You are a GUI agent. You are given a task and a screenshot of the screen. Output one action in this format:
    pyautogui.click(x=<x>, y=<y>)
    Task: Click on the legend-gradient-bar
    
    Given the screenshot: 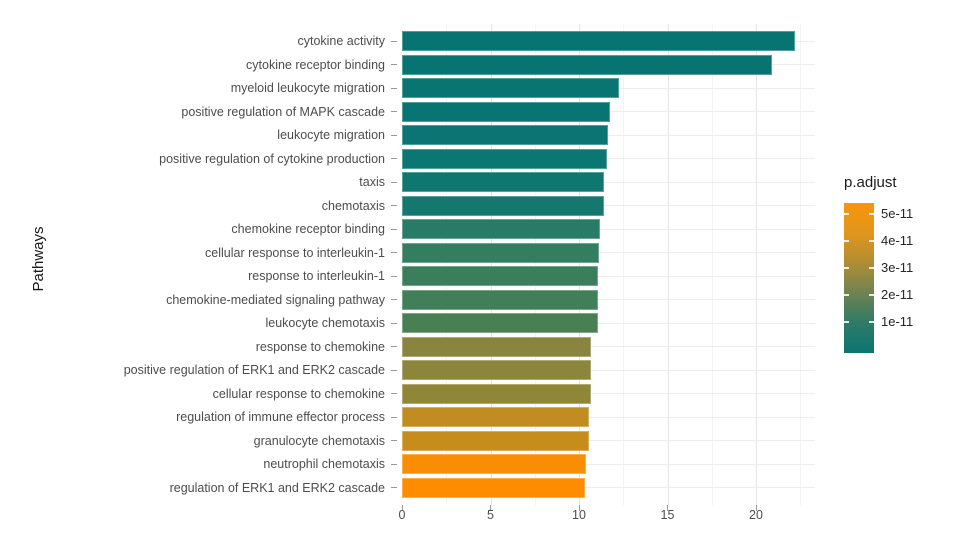 What is the action you would take?
    pyautogui.click(x=859, y=278)
    